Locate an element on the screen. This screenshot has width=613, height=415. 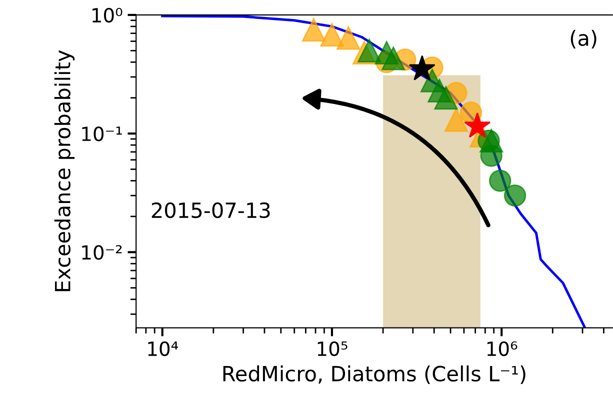
x-axis-title: RedMicro, Diatoms (Cells L⁻¹) is located at coordinates (374, 374).